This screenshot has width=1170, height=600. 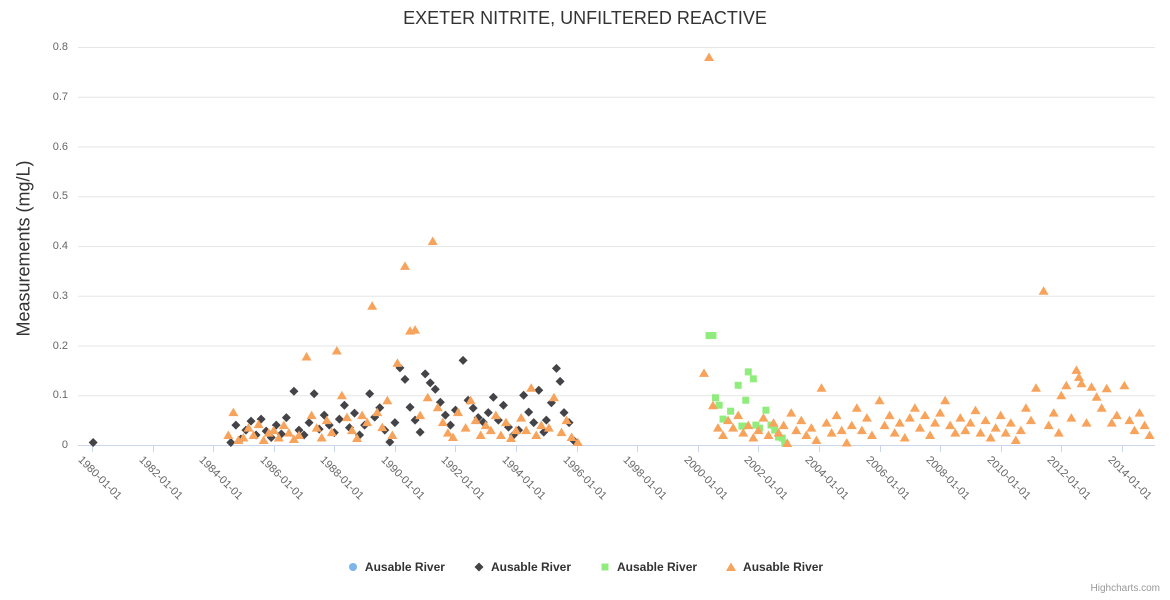 I want to click on legend-item-square: Ausable River, so click(x=648, y=567).